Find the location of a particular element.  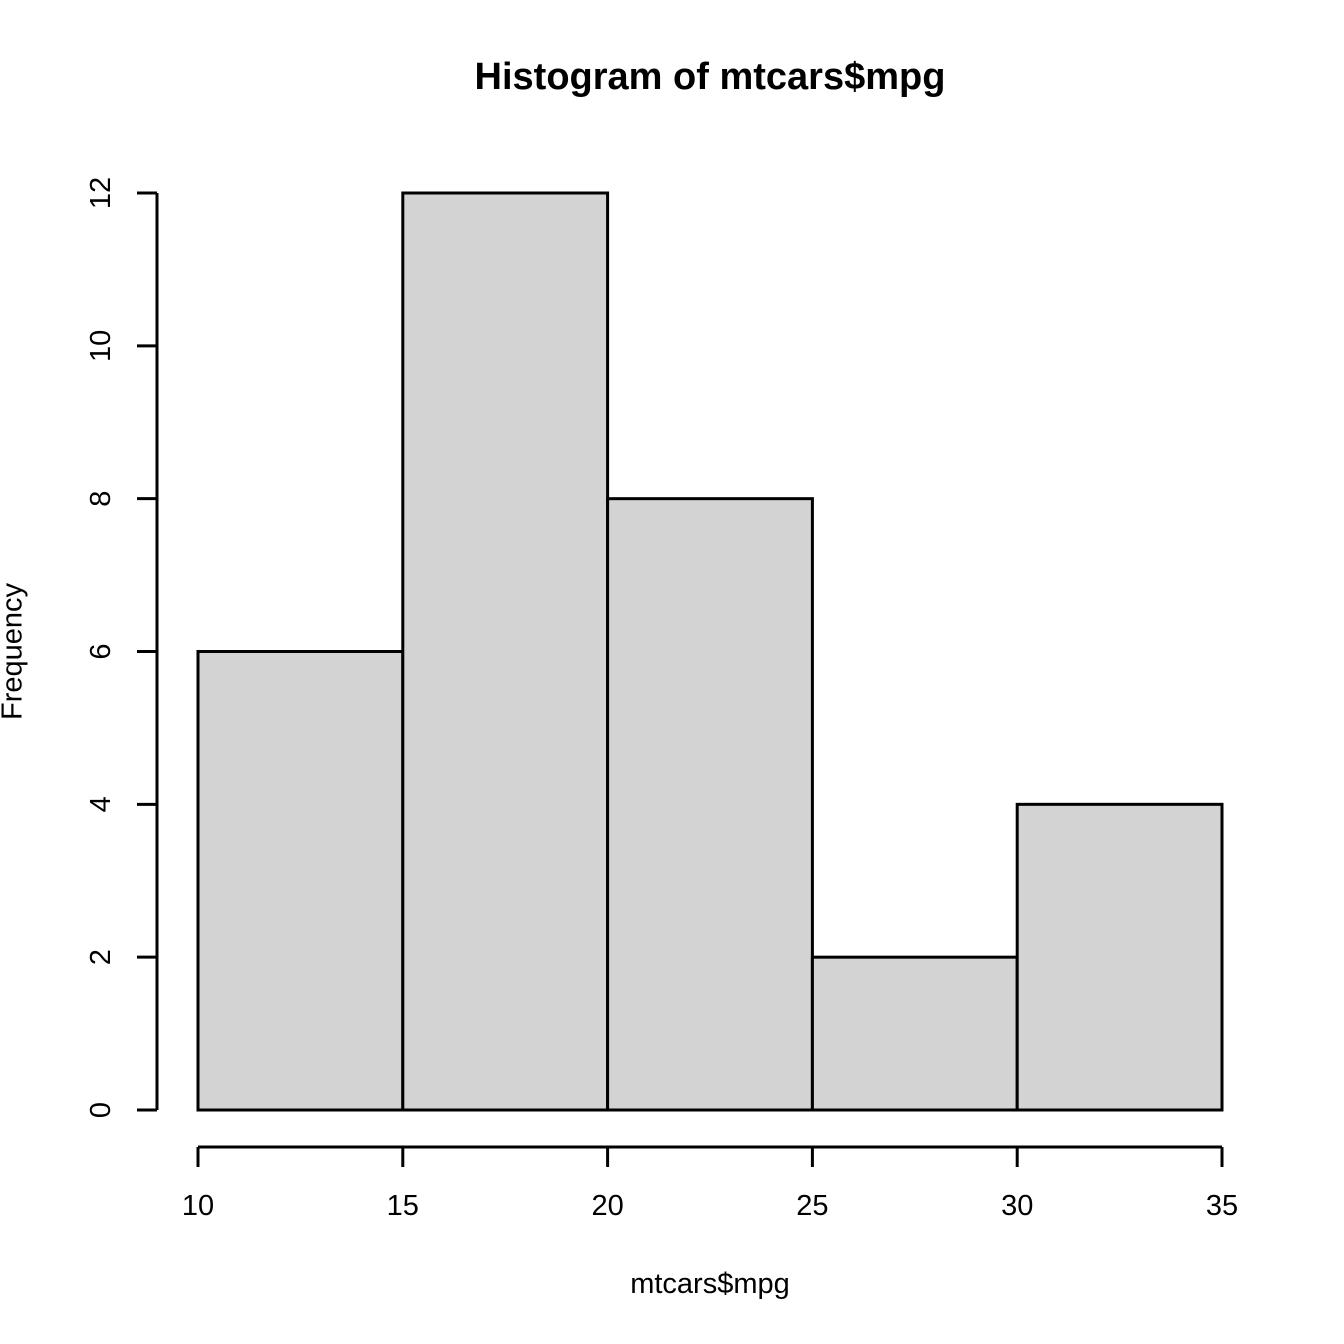

x-tick-label: 15 is located at coordinates (403, 1206).